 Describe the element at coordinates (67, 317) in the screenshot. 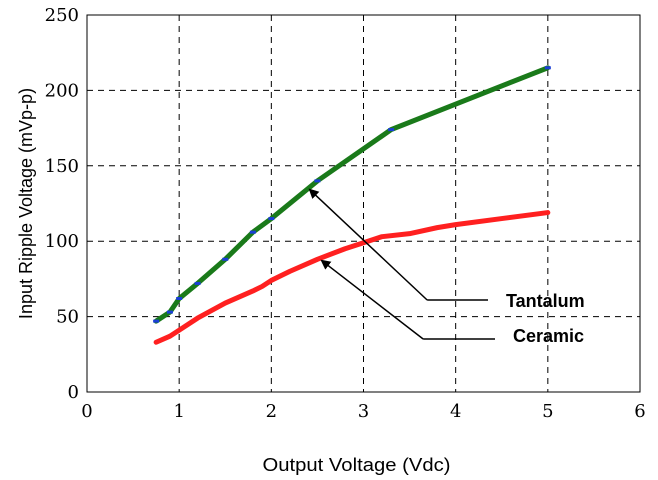

I see `y-tick-label: 50` at that location.